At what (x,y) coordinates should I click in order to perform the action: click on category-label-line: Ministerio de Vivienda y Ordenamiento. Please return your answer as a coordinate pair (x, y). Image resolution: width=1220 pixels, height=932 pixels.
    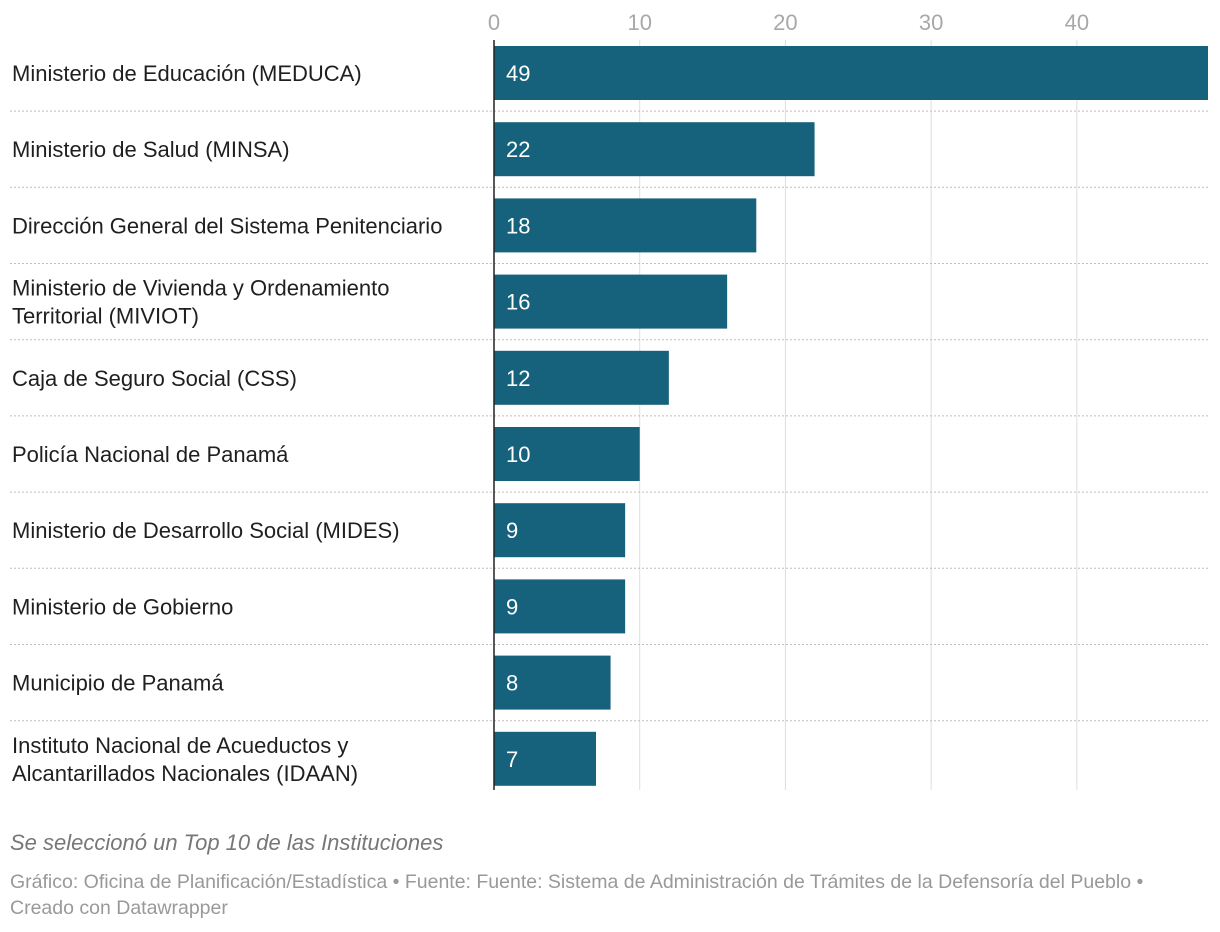
    Looking at the image, I should click on (200, 288).